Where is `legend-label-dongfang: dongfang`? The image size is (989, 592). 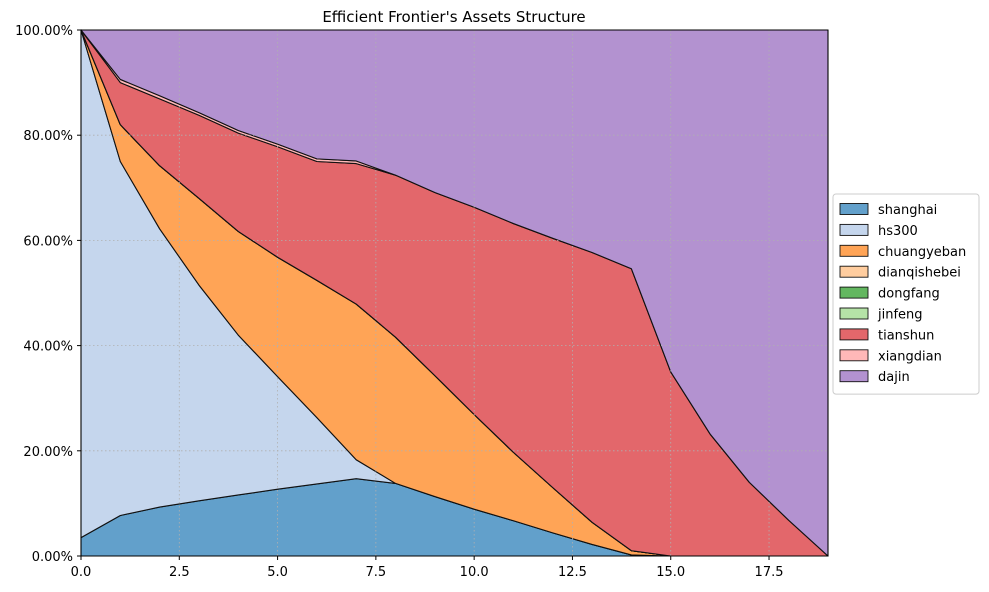
legend-label-dongfang: dongfang is located at coordinates (909, 294).